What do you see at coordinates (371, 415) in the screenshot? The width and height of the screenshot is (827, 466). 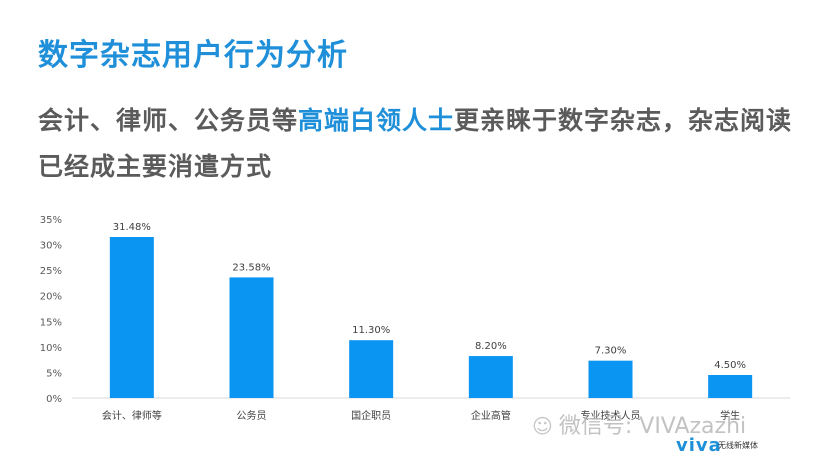 I see `x-tick-label: 国企职员` at bounding box center [371, 415].